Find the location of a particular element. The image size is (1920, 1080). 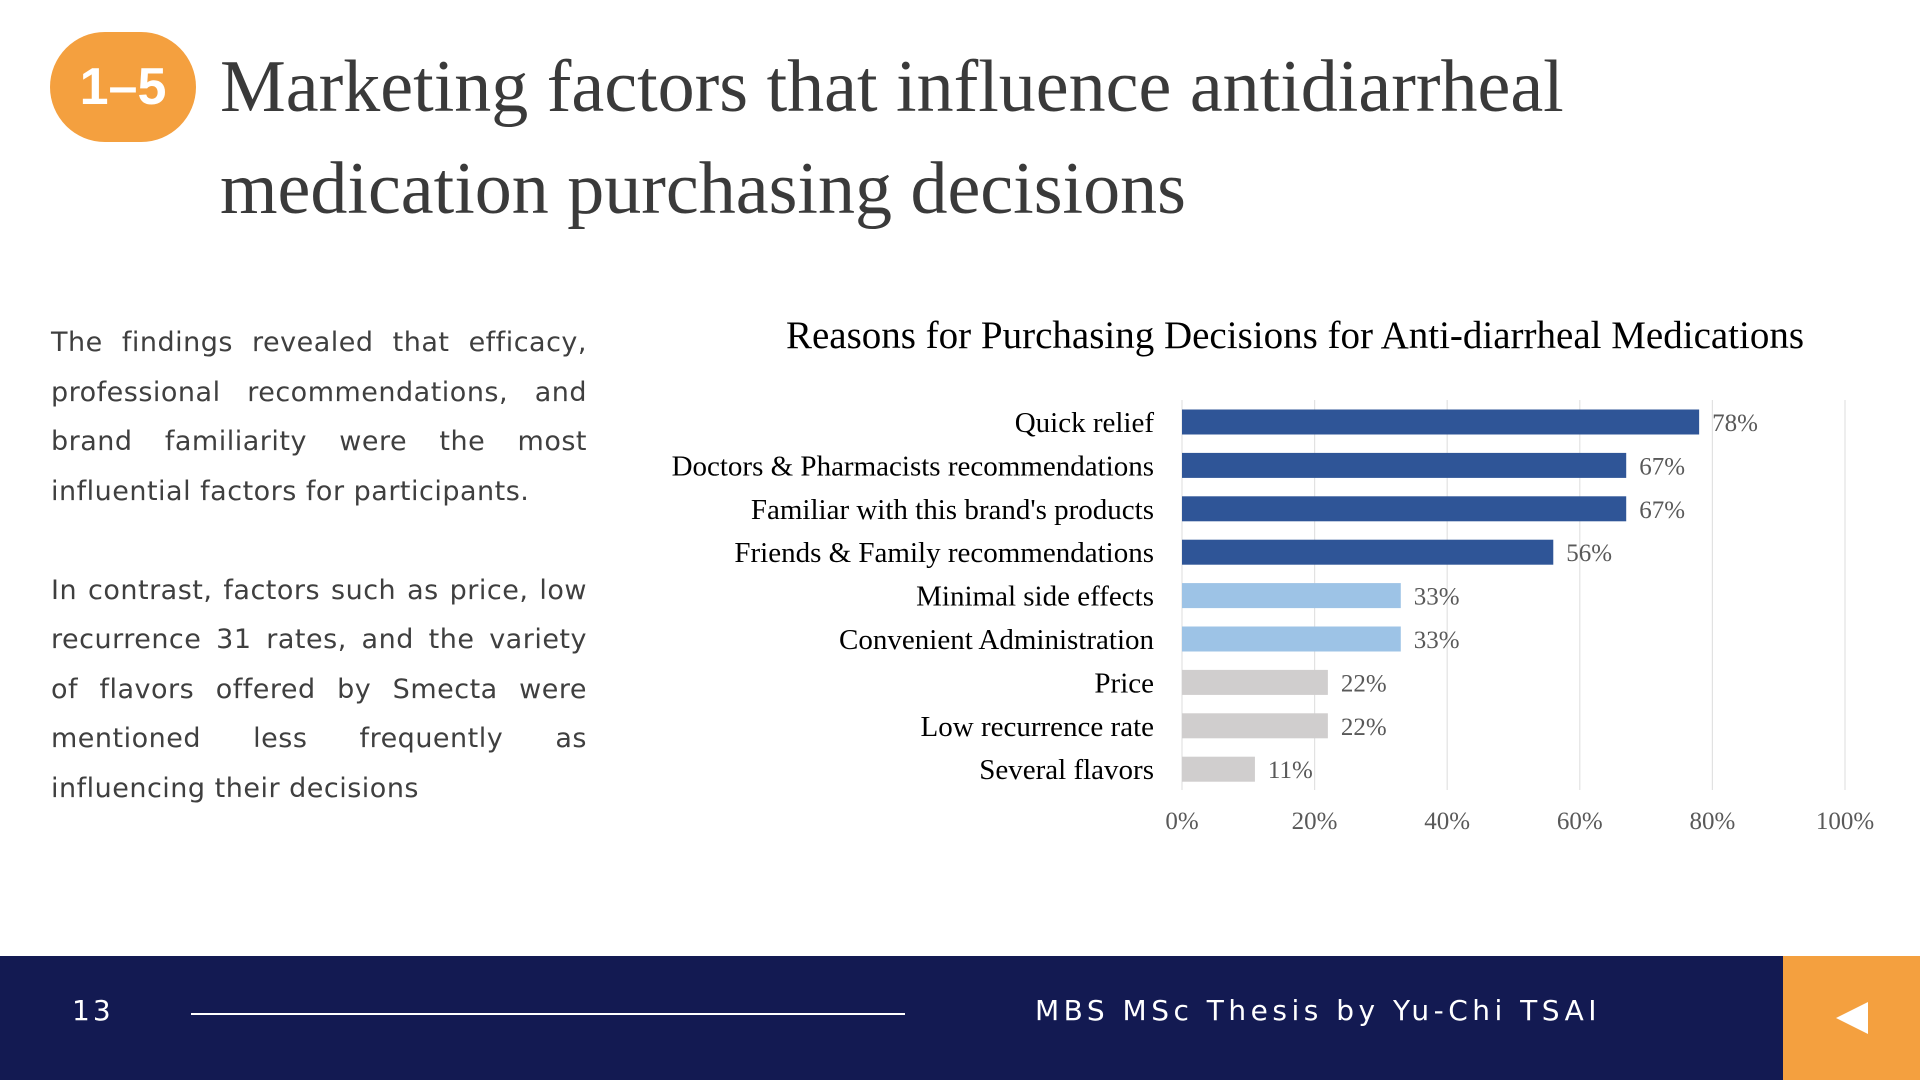

footer-divider is located at coordinates (548, 1014).